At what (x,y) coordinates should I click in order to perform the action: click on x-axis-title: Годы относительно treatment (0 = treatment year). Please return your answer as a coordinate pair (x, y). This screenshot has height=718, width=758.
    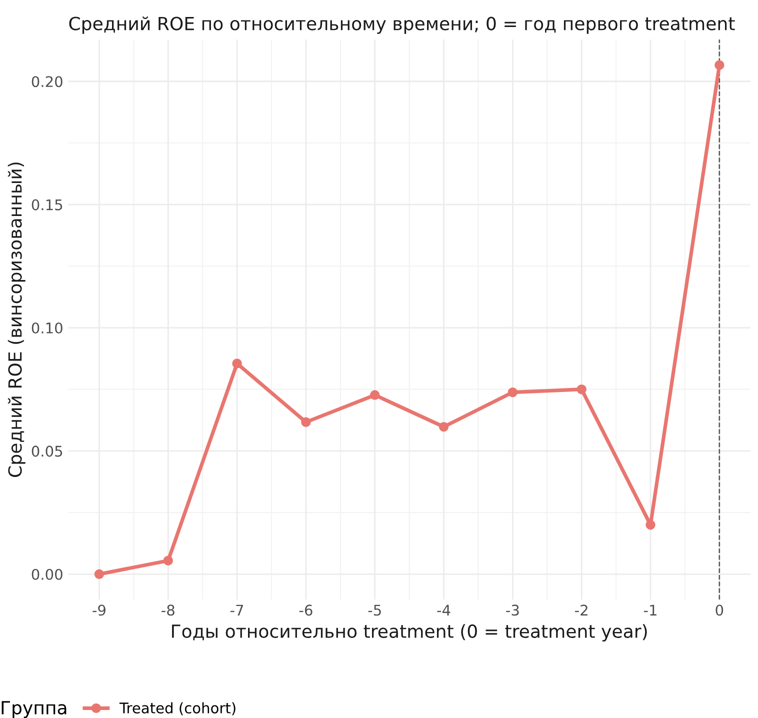
    Looking at the image, I should click on (409, 633).